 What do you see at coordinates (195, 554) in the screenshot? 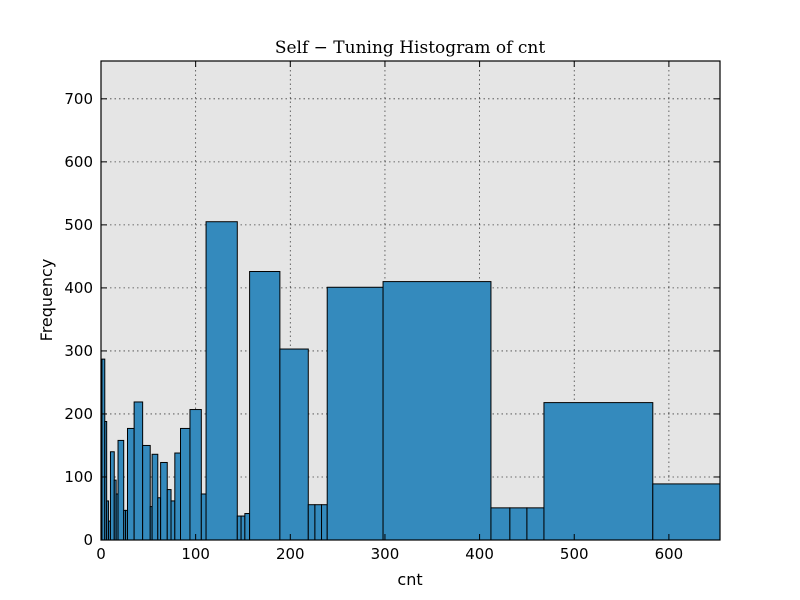
I see `x-tick-label: 100` at bounding box center [195, 554].